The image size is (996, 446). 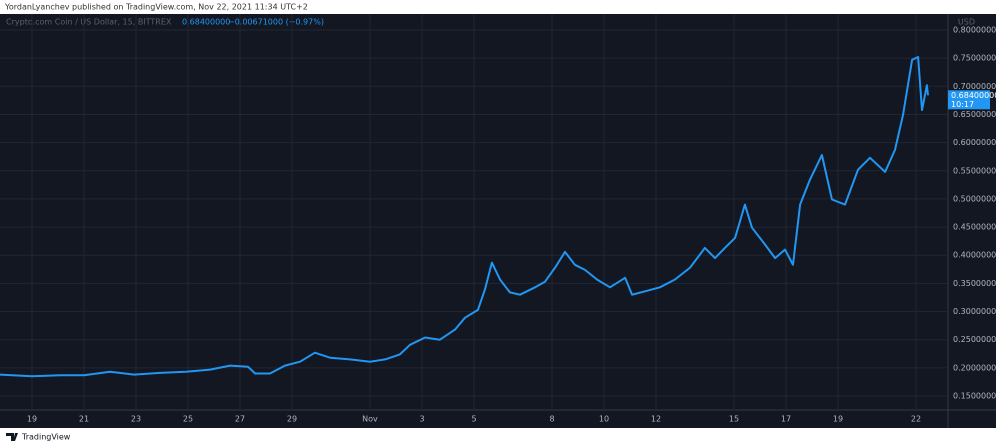 What do you see at coordinates (973, 95) in the screenshot?
I see `last-price-label: 0.68400000` at bounding box center [973, 95].